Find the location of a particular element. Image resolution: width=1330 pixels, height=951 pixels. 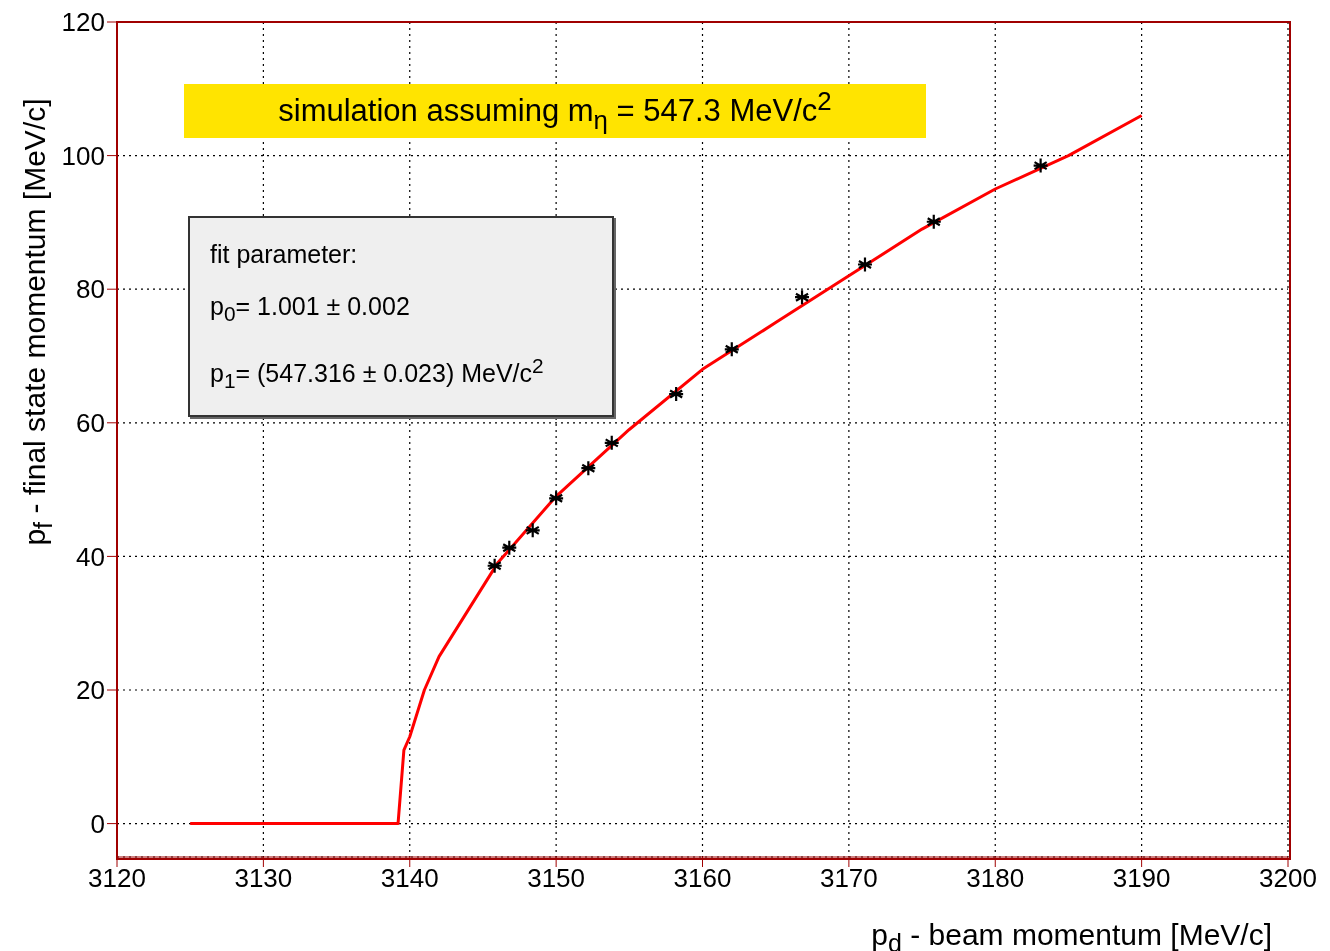

annotation: p$_{1}$= (547.316 ± 0.023) MeV/c$^{2}$ is located at coordinates (377, 374).